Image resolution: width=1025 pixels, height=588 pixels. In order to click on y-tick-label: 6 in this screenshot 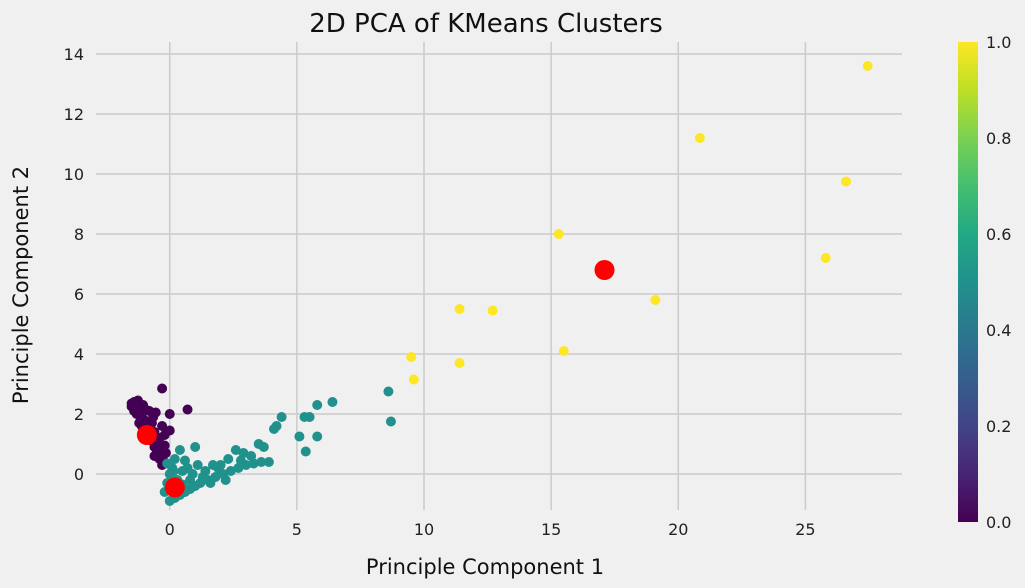, I will do `click(79, 294)`.